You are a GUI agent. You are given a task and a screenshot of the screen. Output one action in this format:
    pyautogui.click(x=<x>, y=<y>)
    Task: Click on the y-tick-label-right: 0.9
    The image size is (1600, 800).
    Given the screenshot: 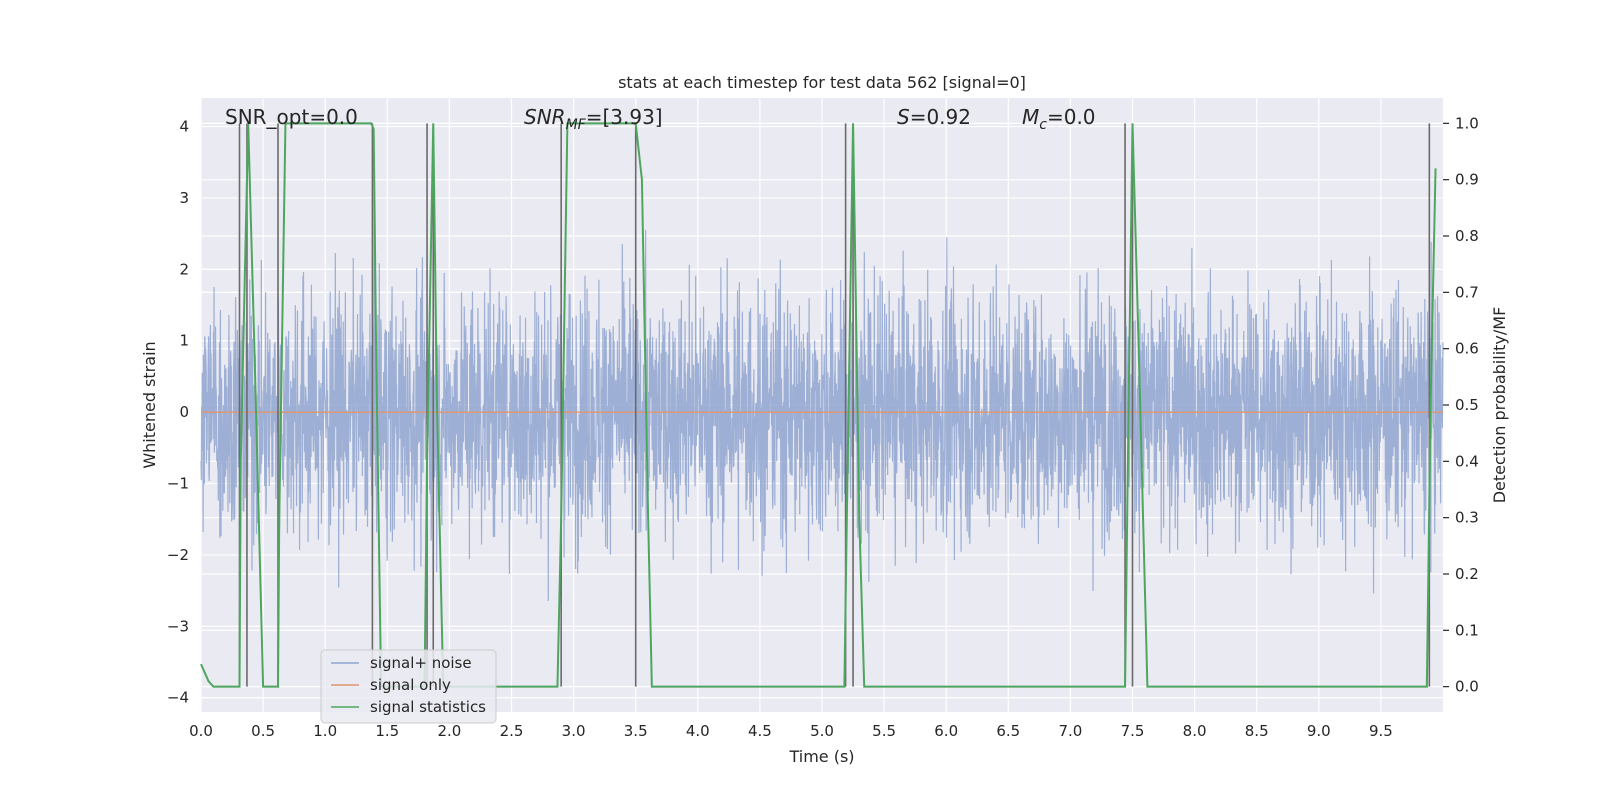 What is the action you would take?
    pyautogui.click(x=1467, y=180)
    